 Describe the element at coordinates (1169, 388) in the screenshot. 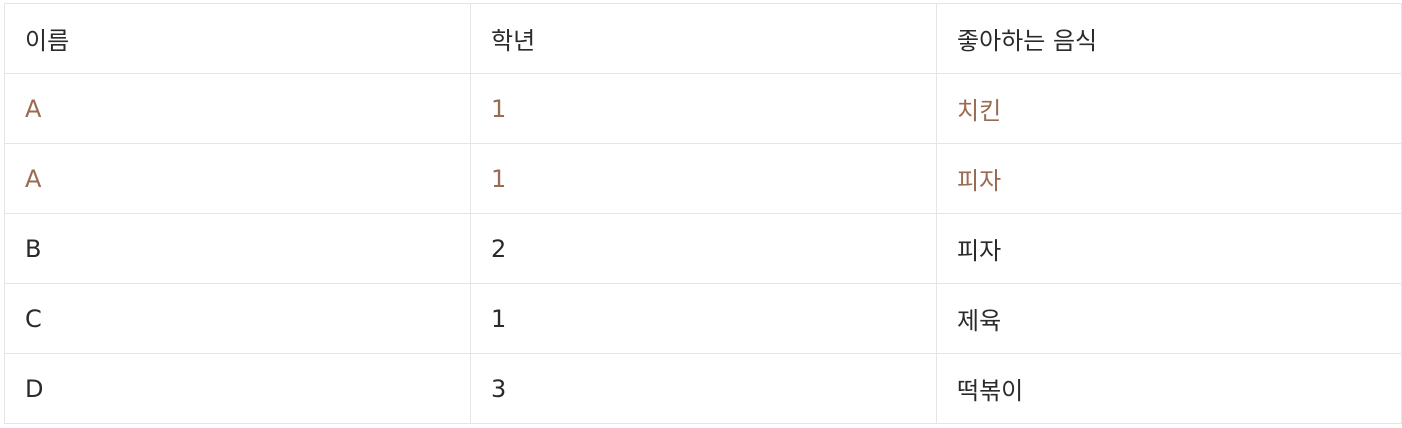

I see `cell-food: 떡볶이` at that location.